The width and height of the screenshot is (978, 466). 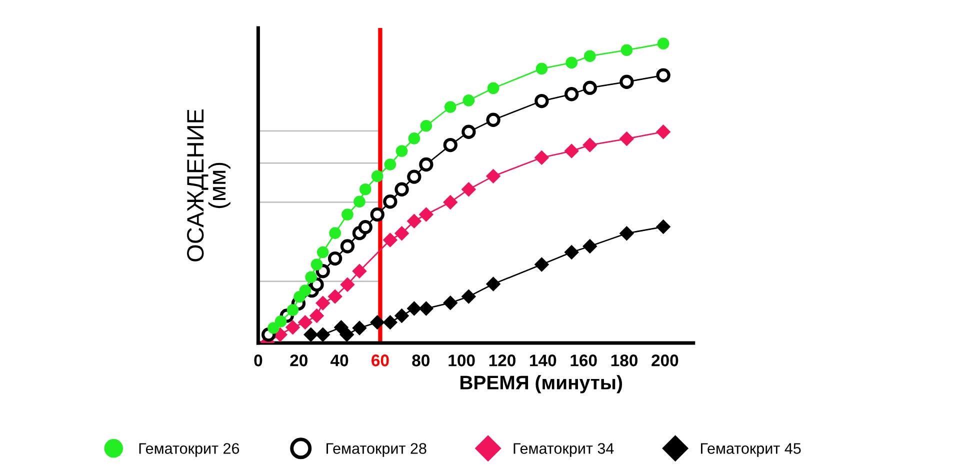 I want to click on x-tick-label: 80, so click(x=421, y=360).